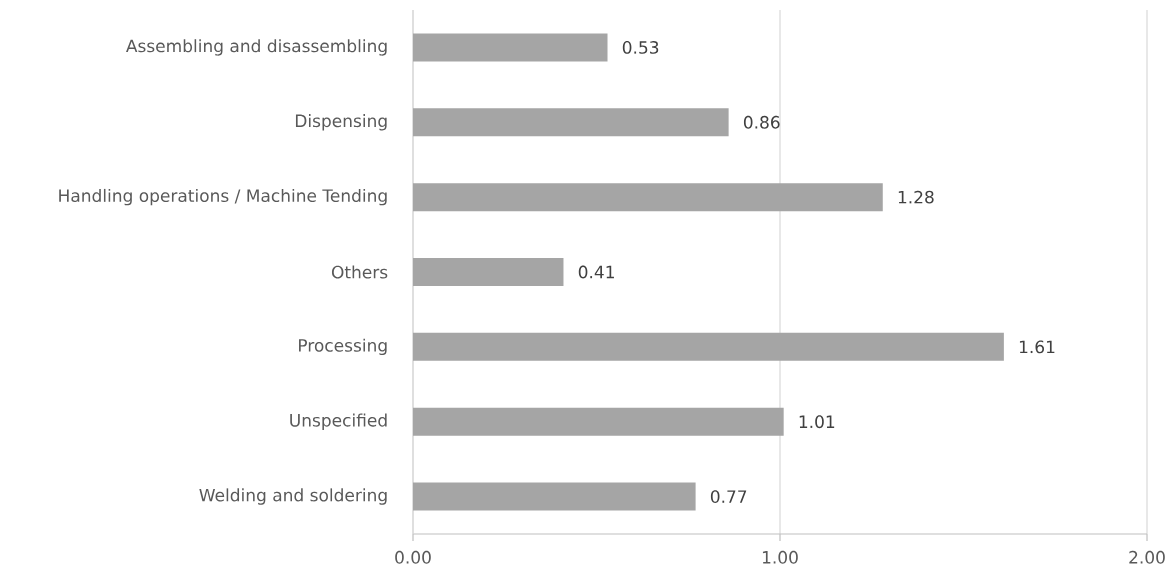 This screenshot has width=1172, height=574. What do you see at coordinates (359, 272) in the screenshot?
I see `y-tick-label: Others` at bounding box center [359, 272].